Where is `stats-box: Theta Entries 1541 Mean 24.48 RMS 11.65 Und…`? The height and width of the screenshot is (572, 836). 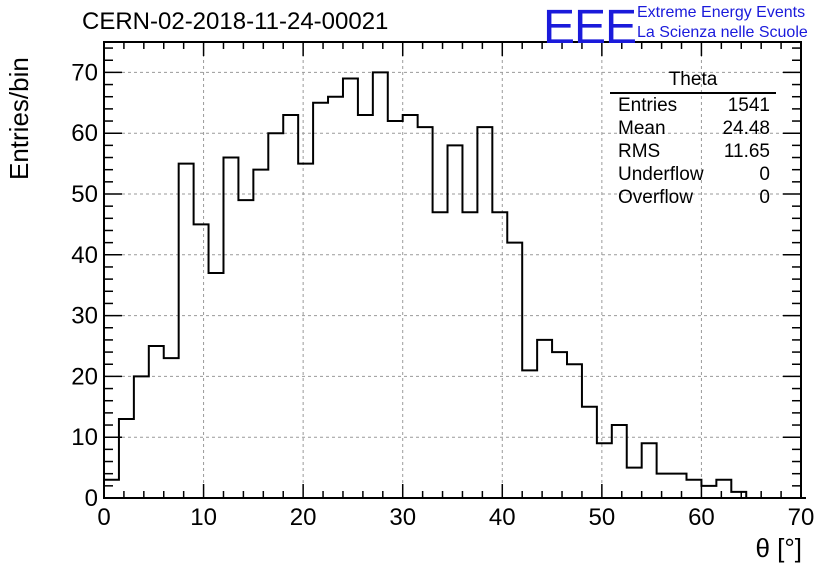 stats-box: Theta Entries 1541 Mean 24.48 RMS 11.65 Und… is located at coordinates (693, 139).